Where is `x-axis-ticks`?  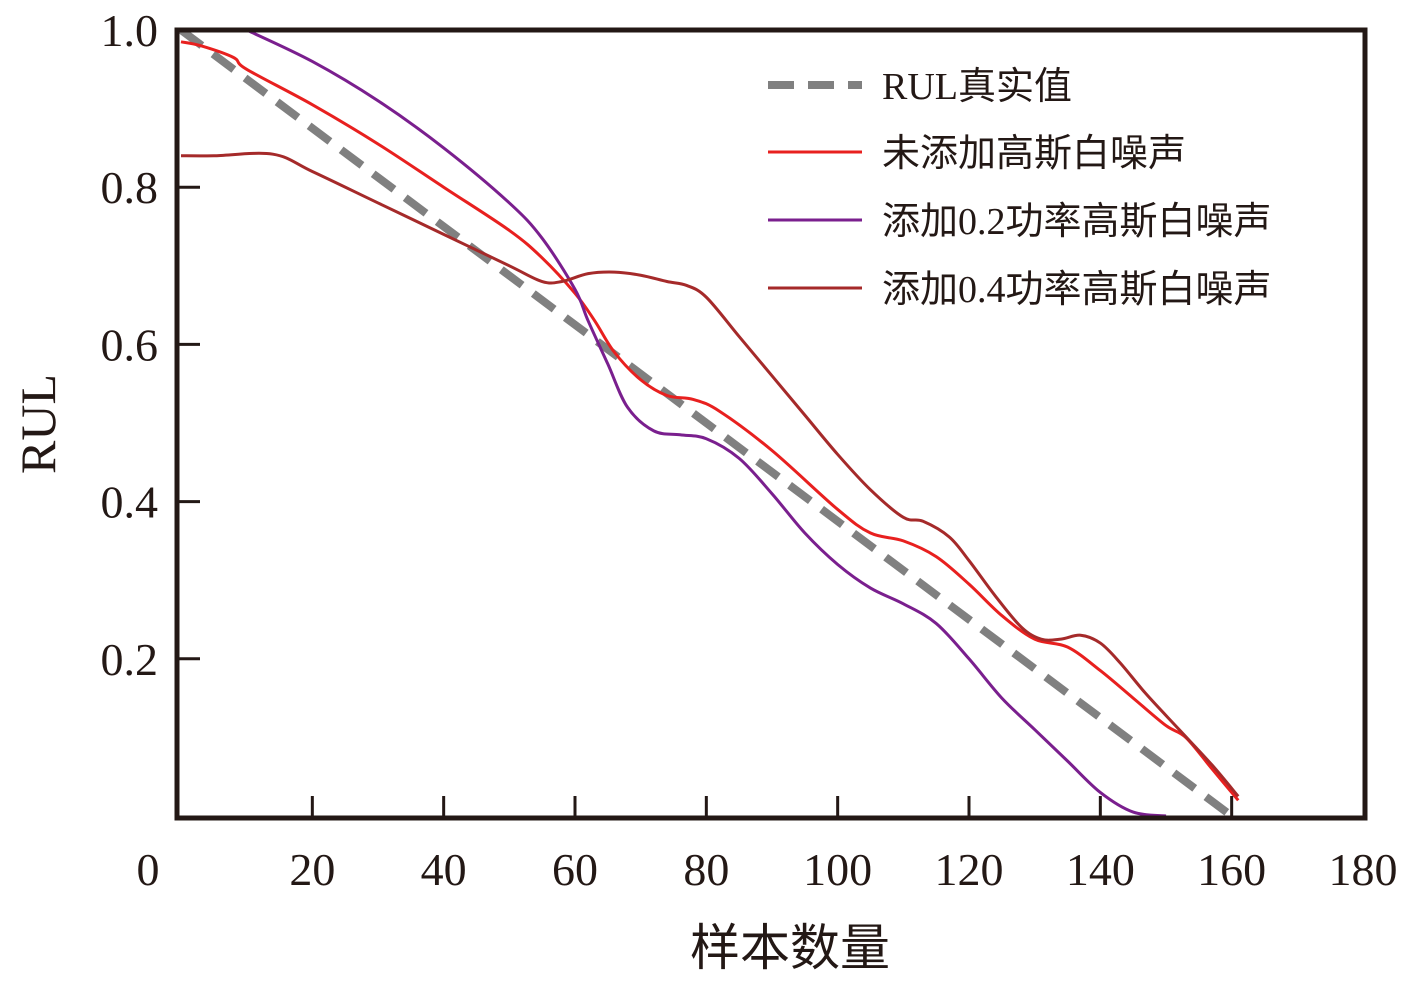
x-axis-ticks is located at coordinates (772, 807).